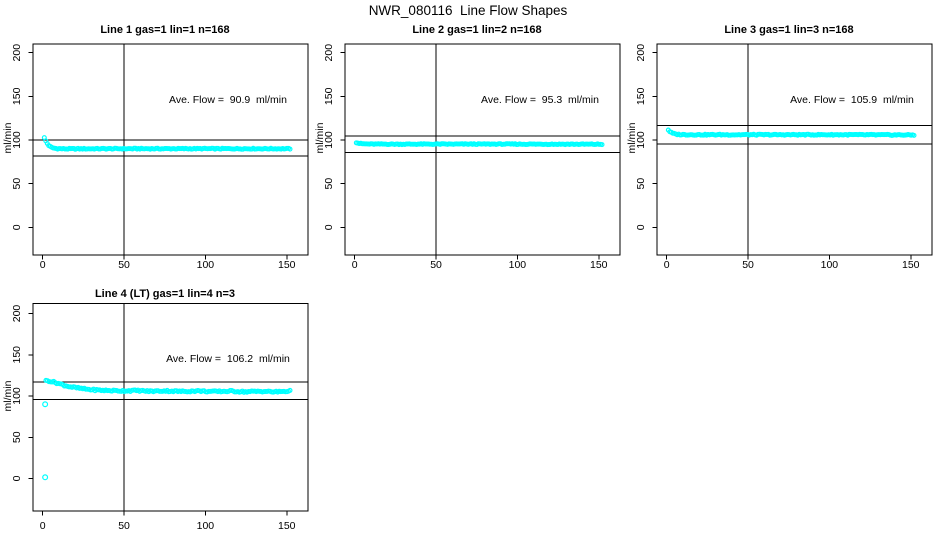 This screenshot has width=936, height=540. I want to click on panel-title: Line 4 (LT) gas=1 lin=4 n=3, so click(165, 294).